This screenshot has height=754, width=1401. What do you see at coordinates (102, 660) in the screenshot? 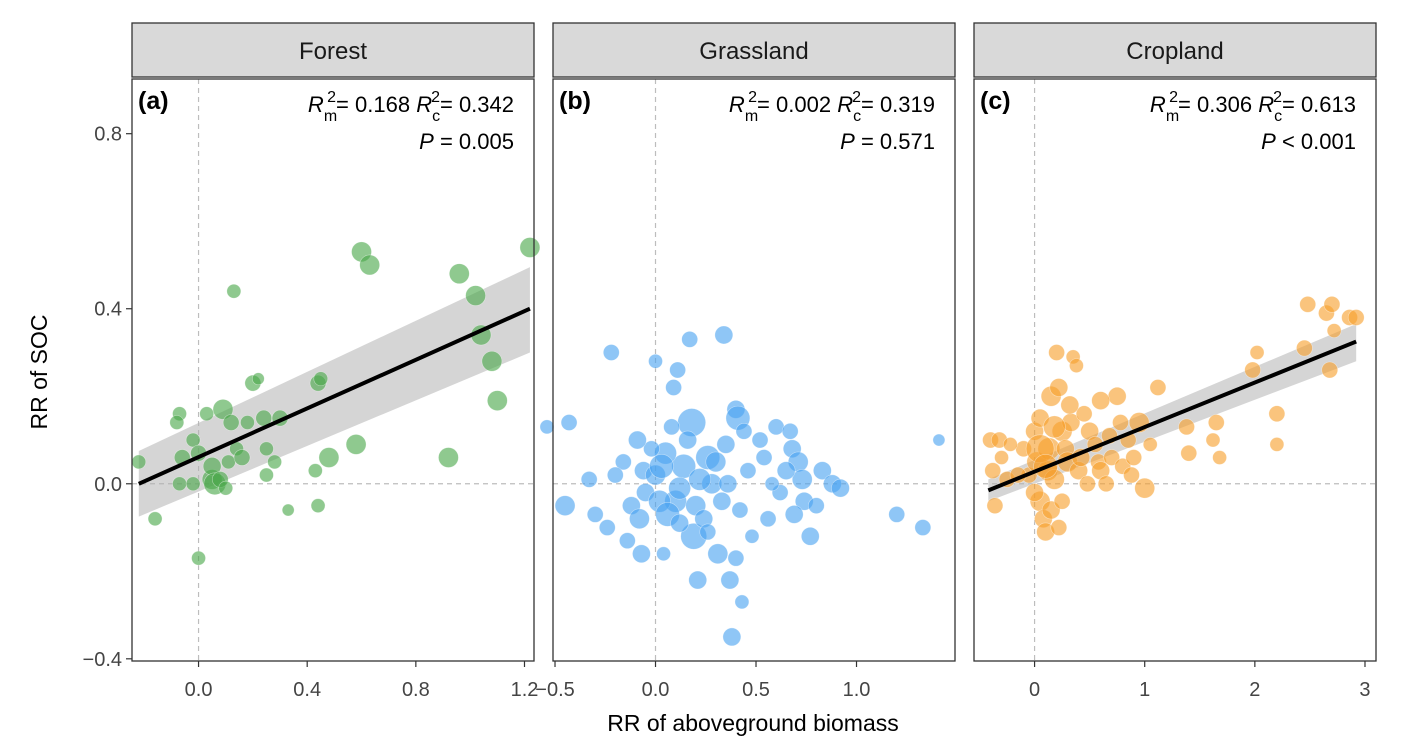
I see `y-tick-label: −0.4` at bounding box center [102, 660].